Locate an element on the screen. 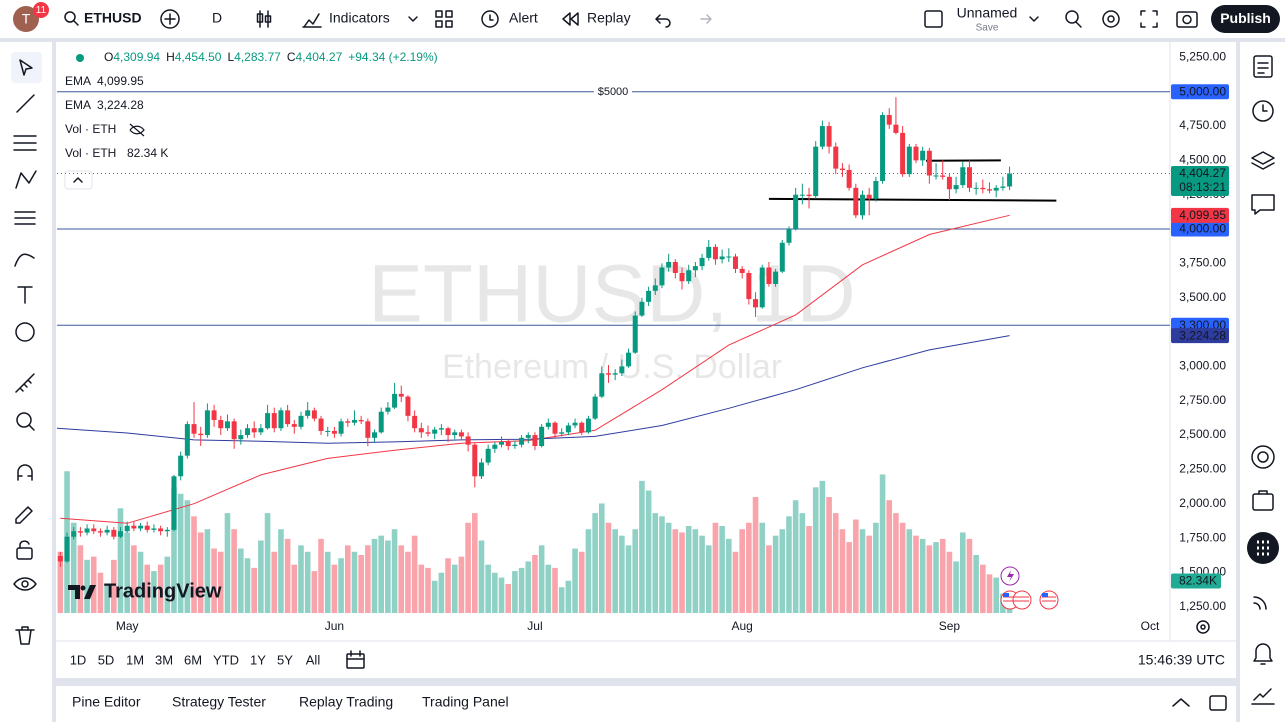 This screenshot has height=722, width=1285. range-bar: 1D 5D 1M 3M 6M YTD 1Y 5Y All is located at coordinates (195, 659).